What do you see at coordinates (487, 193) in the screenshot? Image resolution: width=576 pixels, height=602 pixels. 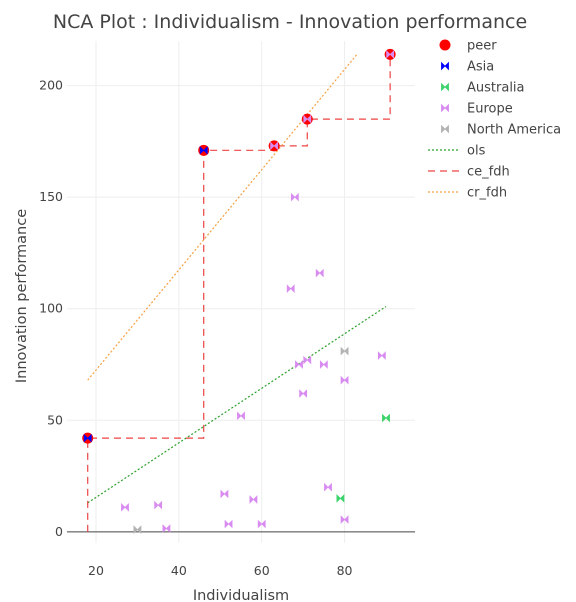 I see `legend-label: cr_fdh` at bounding box center [487, 193].